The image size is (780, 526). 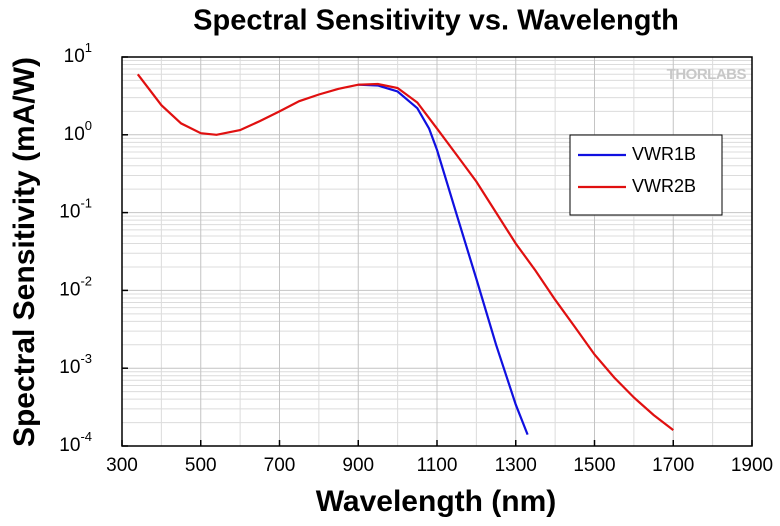 I want to click on y-tick-exponent: -3, so click(x=86, y=359).